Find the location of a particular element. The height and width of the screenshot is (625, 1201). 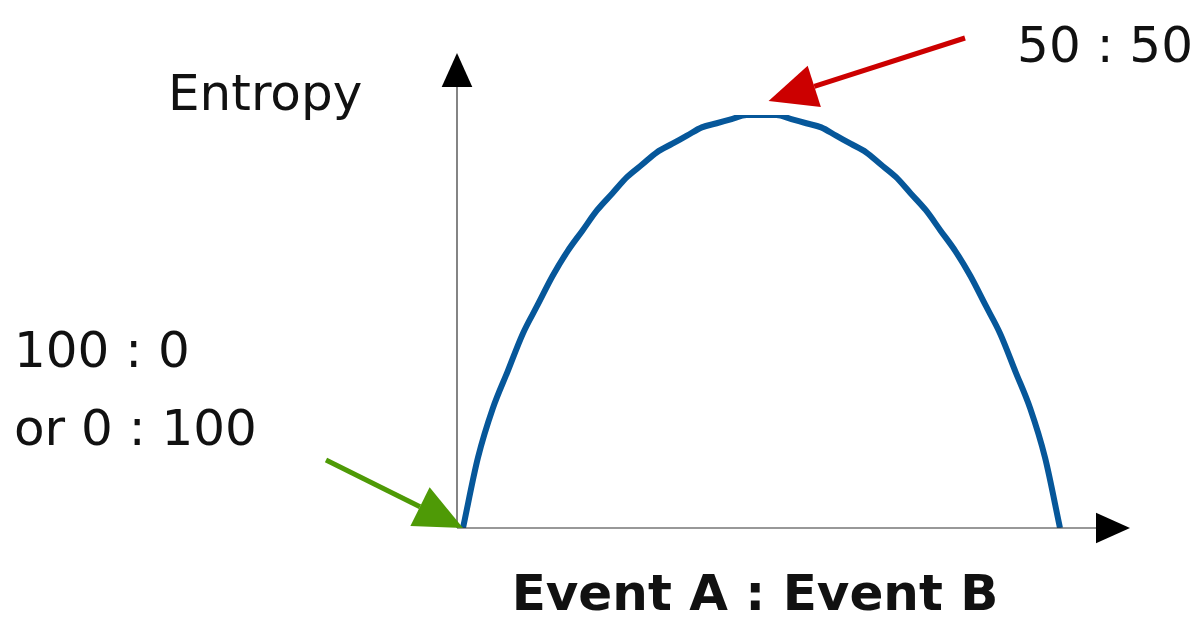

x-axis-title: Event A : Event B is located at coordinates (755, 593).